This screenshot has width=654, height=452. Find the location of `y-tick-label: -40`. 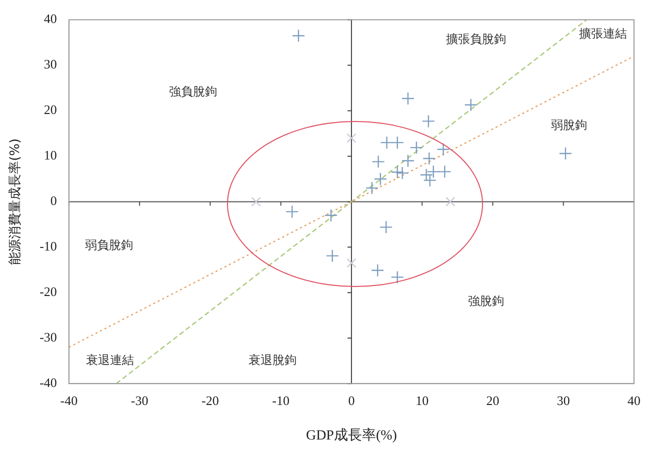

y-tick-label: -40 is located at coordinates (48, 382).